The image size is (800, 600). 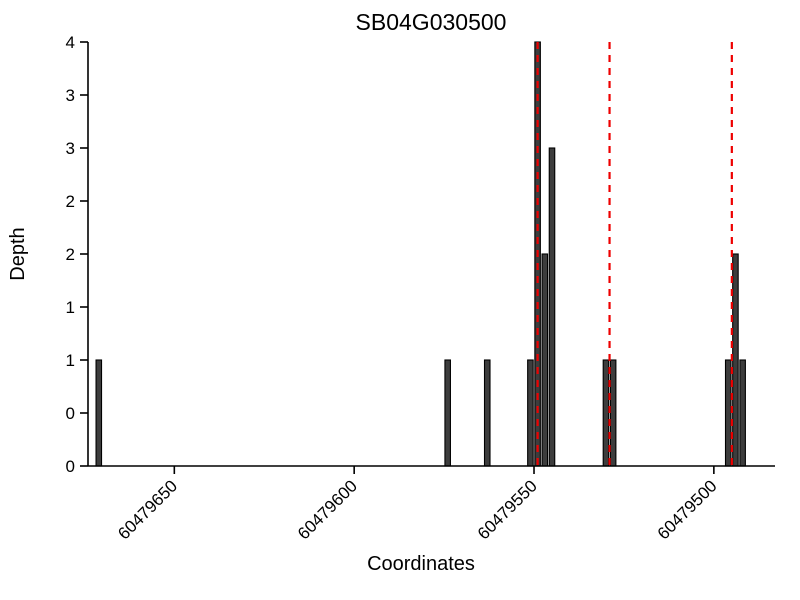 I want to click on x-tick-label: 60479600, so click(x=327, y=509).